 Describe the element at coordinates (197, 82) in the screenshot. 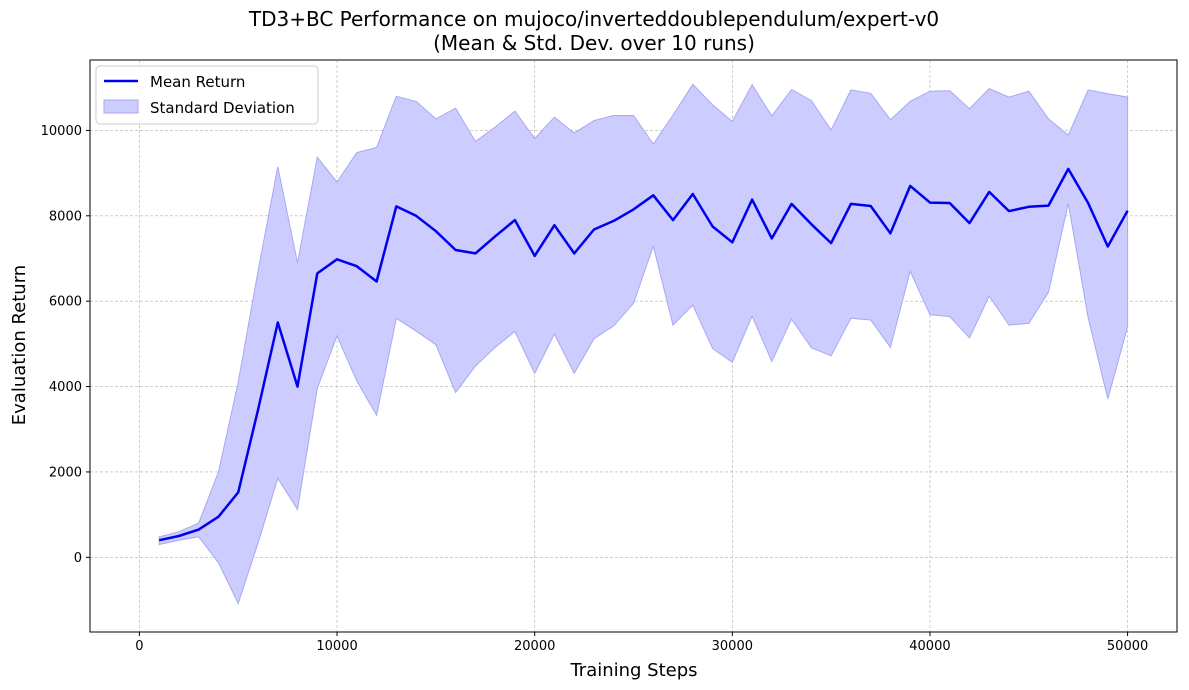

I see `legend-mean-label: Mean Return` at that location.